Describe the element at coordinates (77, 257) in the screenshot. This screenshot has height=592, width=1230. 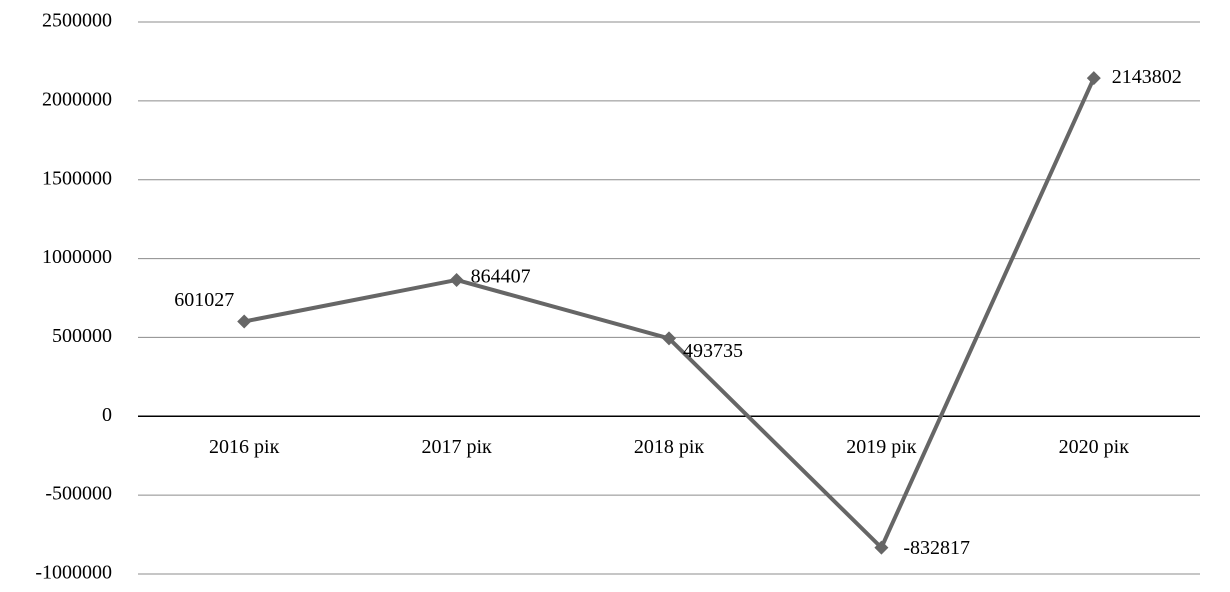
I see `y-tick-label: 1000000` at that location.